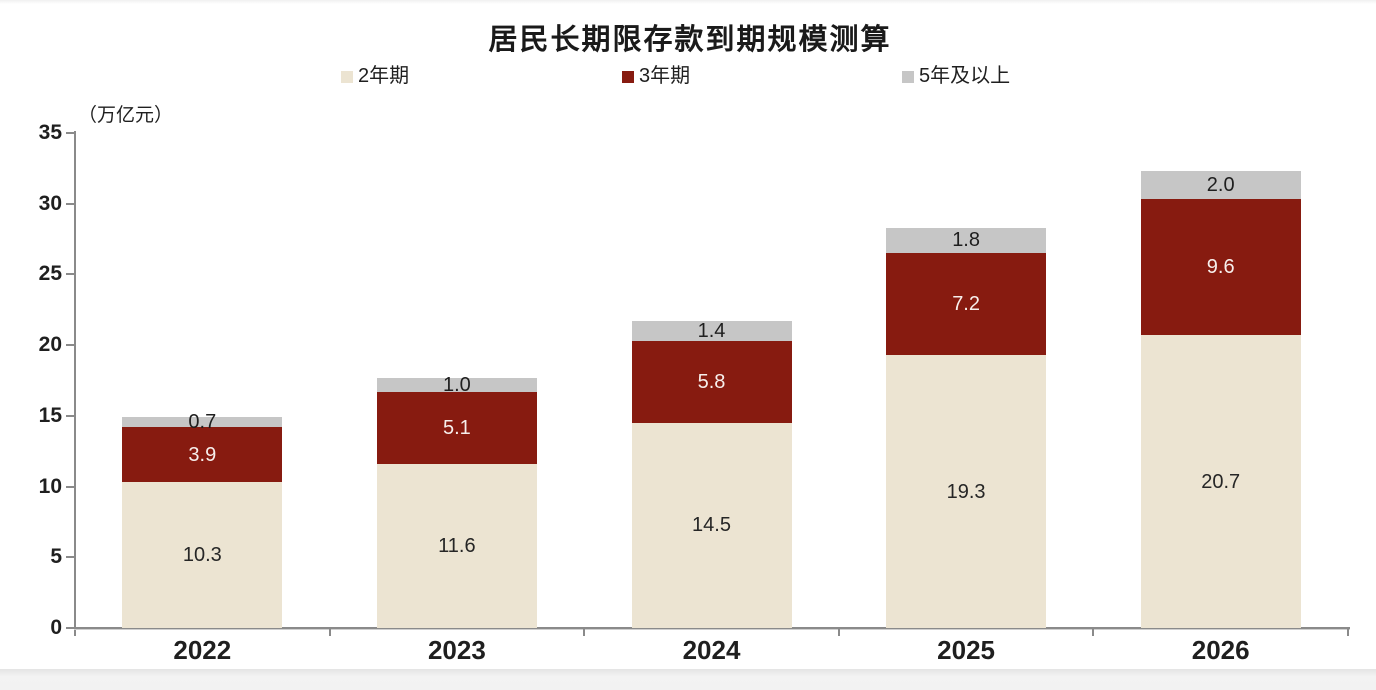 This screenshot has width=1376, height=690. Describe the element at coordinates (965, 76) in the screenshot. I see `legend-label-5year-plus: 5年及以上` at that location.